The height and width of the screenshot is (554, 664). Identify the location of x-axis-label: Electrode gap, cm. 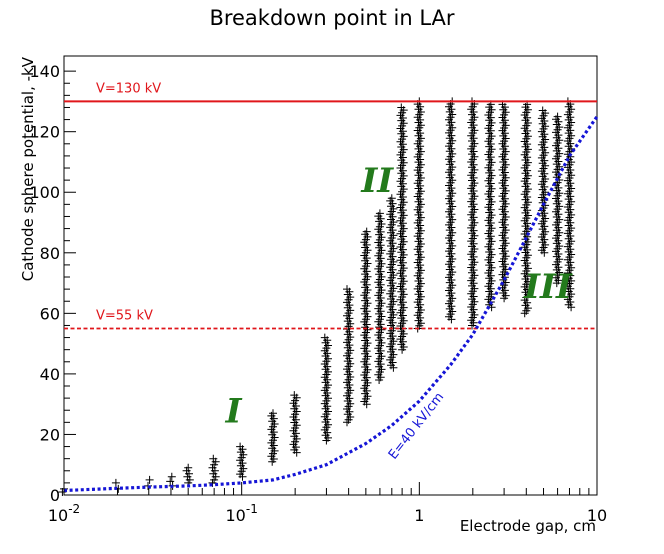
(528, 526).